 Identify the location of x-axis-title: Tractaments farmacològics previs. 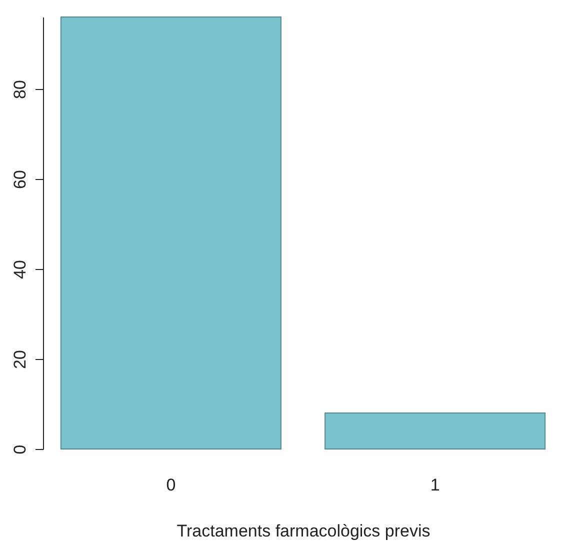
(303, 531).